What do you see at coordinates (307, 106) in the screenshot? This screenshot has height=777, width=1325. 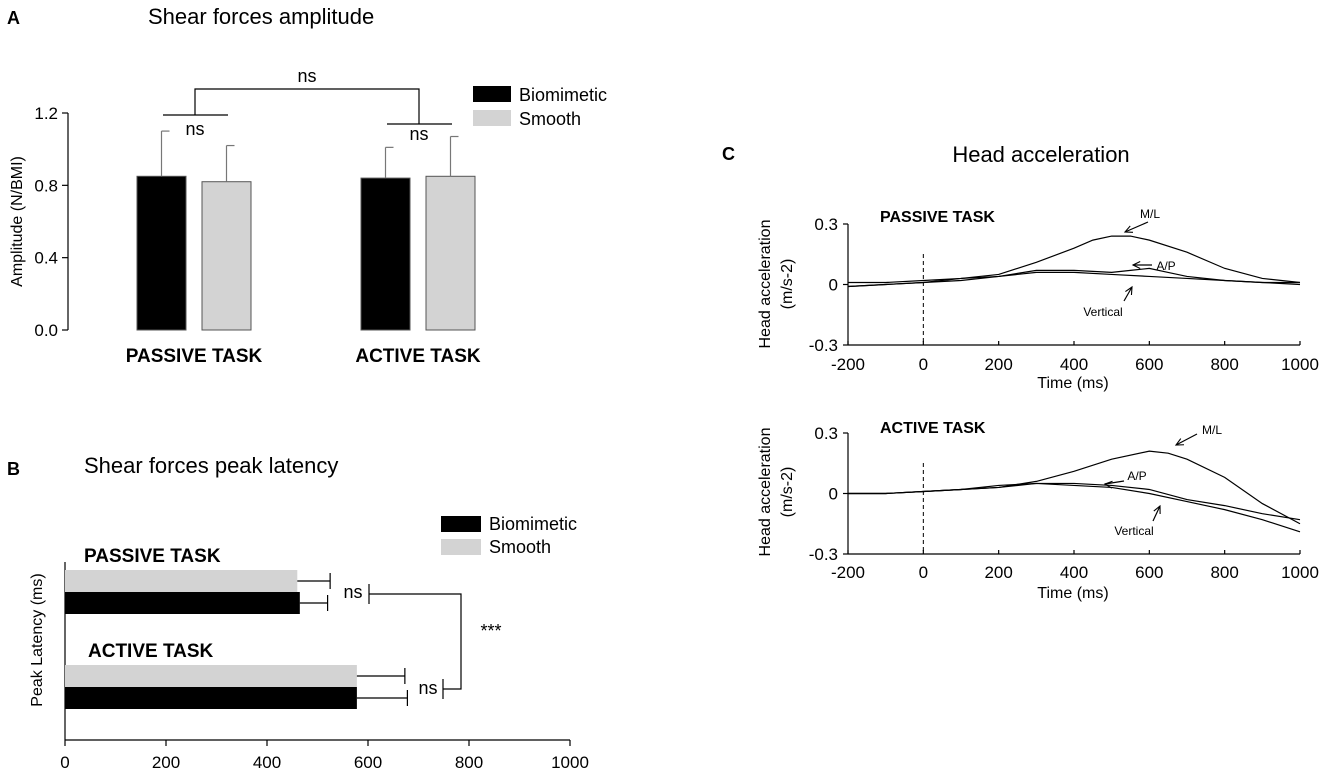 I see `sig-bracket-a-between` at bounding box center [307, 106].